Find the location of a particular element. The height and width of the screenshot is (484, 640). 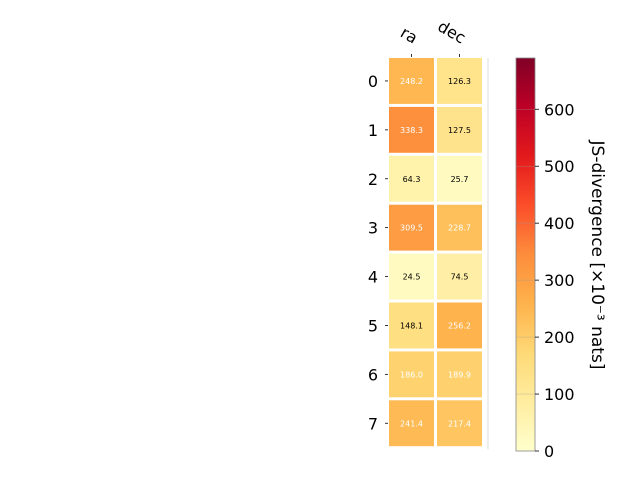

cell-value-label: 74.5 is located at coordinates (460, 277).